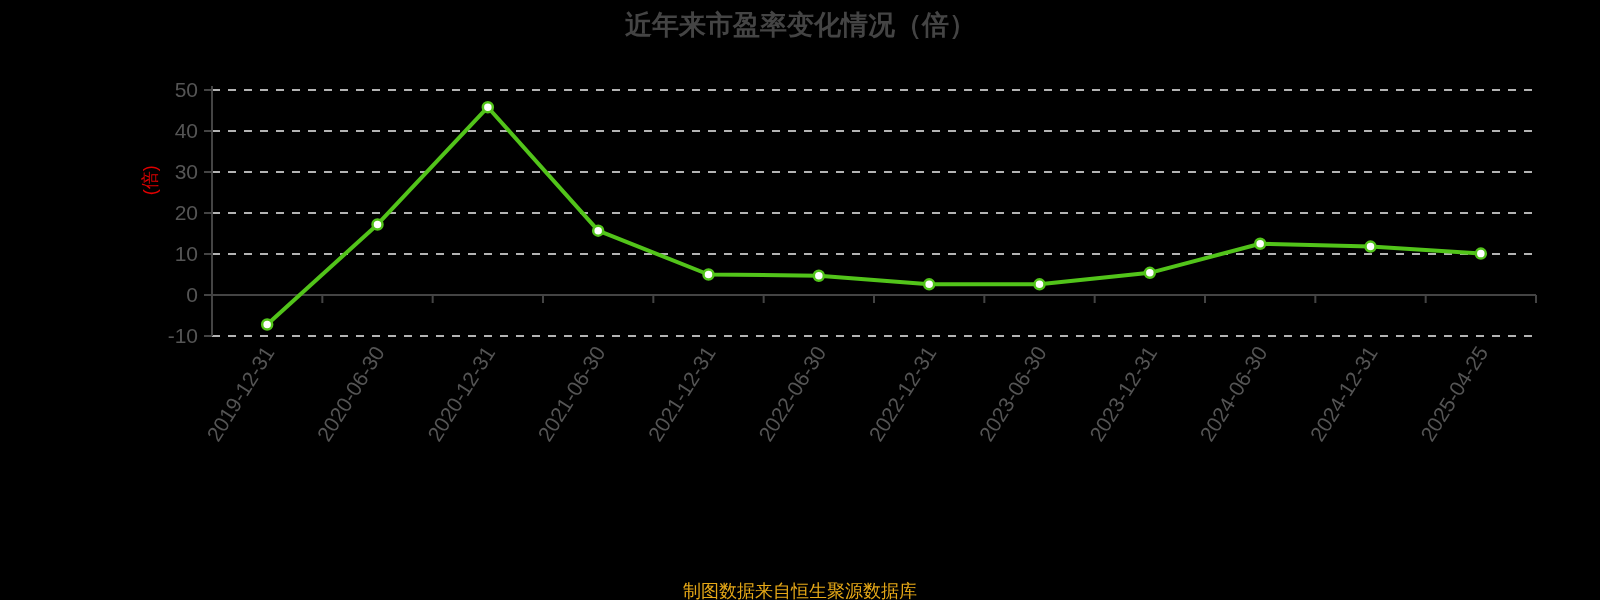 The image size is (1600, 600). Describe the element at coordinates (186, 130) in the screenshot. I see `y-tick-label: 40` at that location.